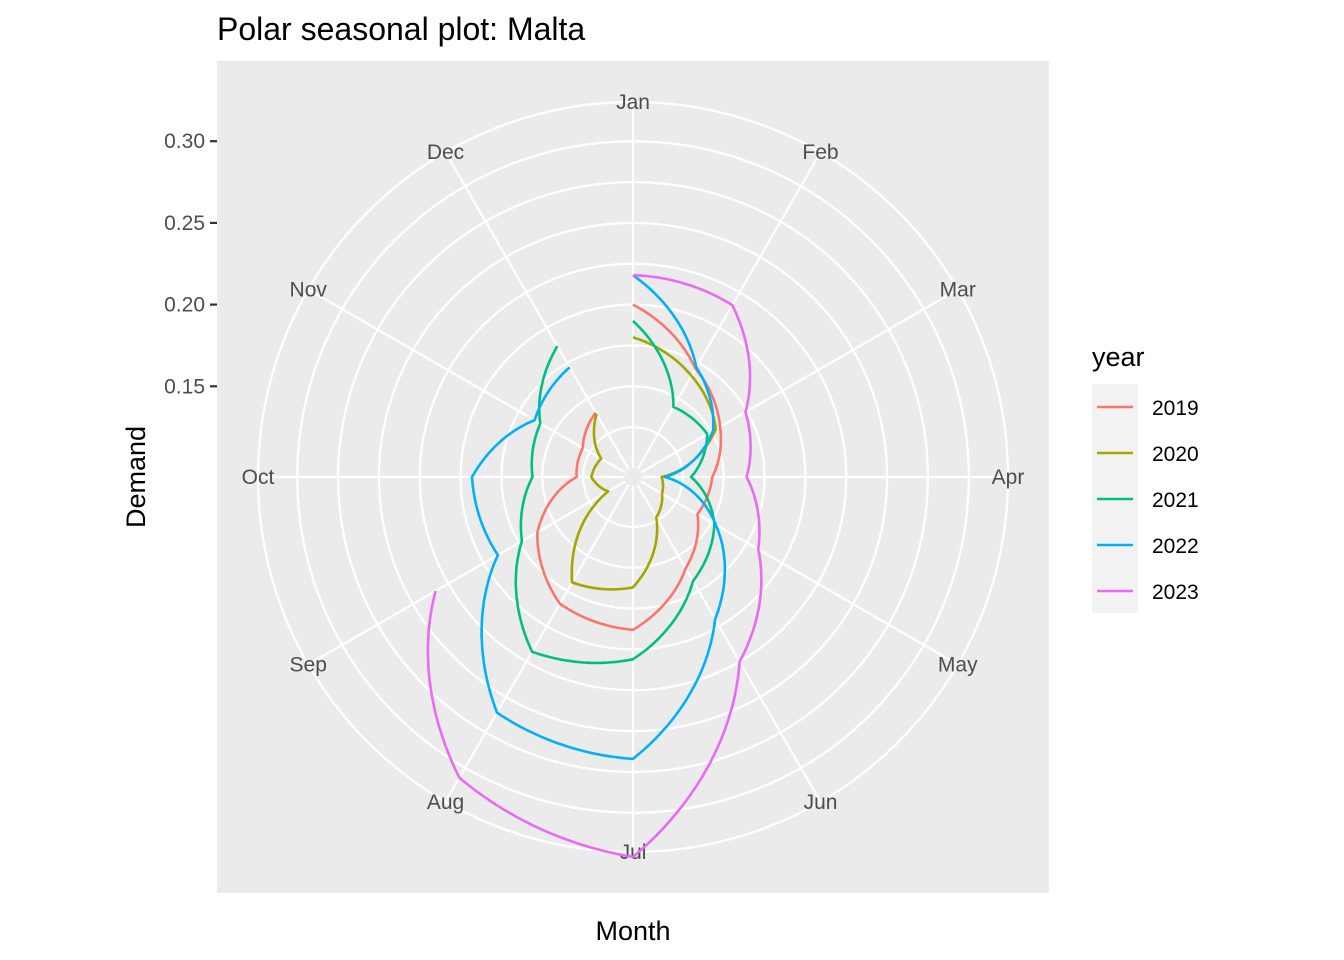  I want to click on month-label-oct: Oct, so click(258, 477).